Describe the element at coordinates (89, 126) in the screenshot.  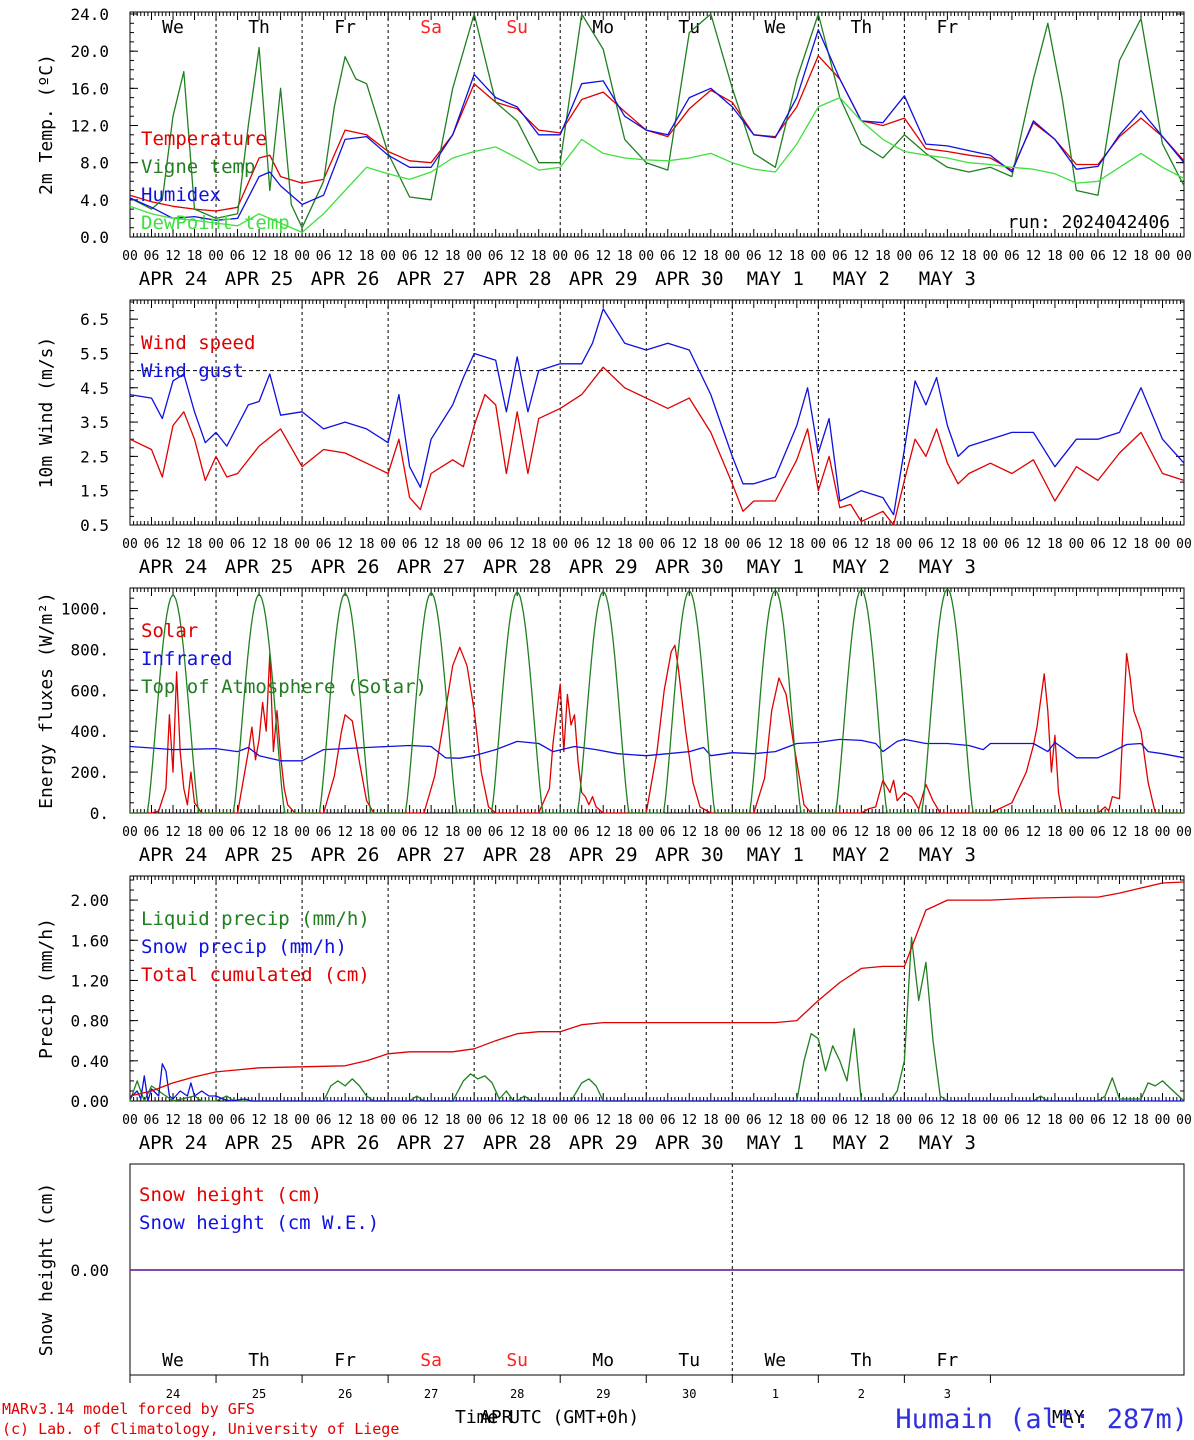
I see `y-tick-label: 12.0` at that location.